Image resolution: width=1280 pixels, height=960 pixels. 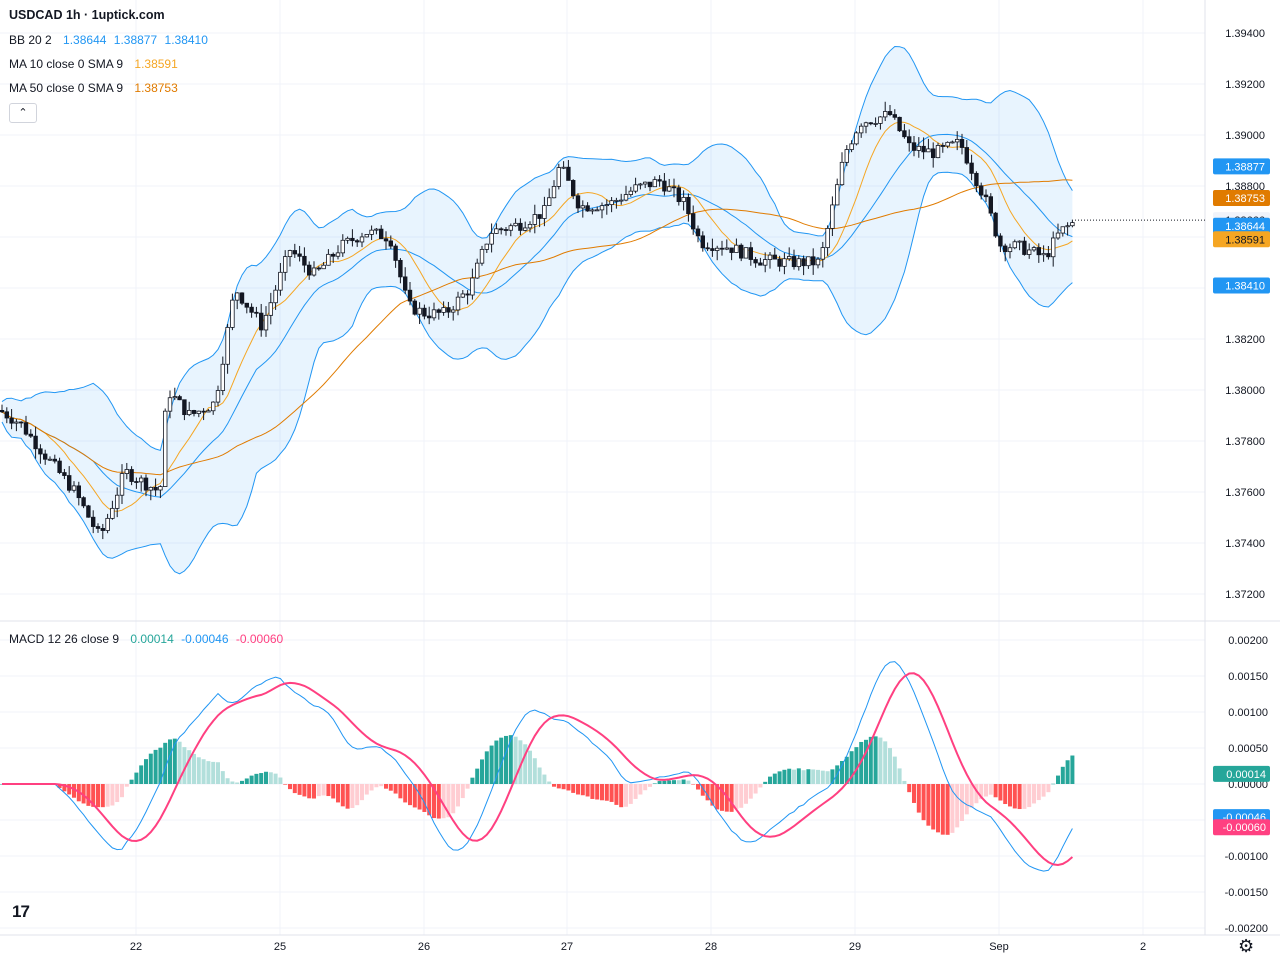 I want to click on bb-legend-label: BB 20 2, so click(x=30, y=40).